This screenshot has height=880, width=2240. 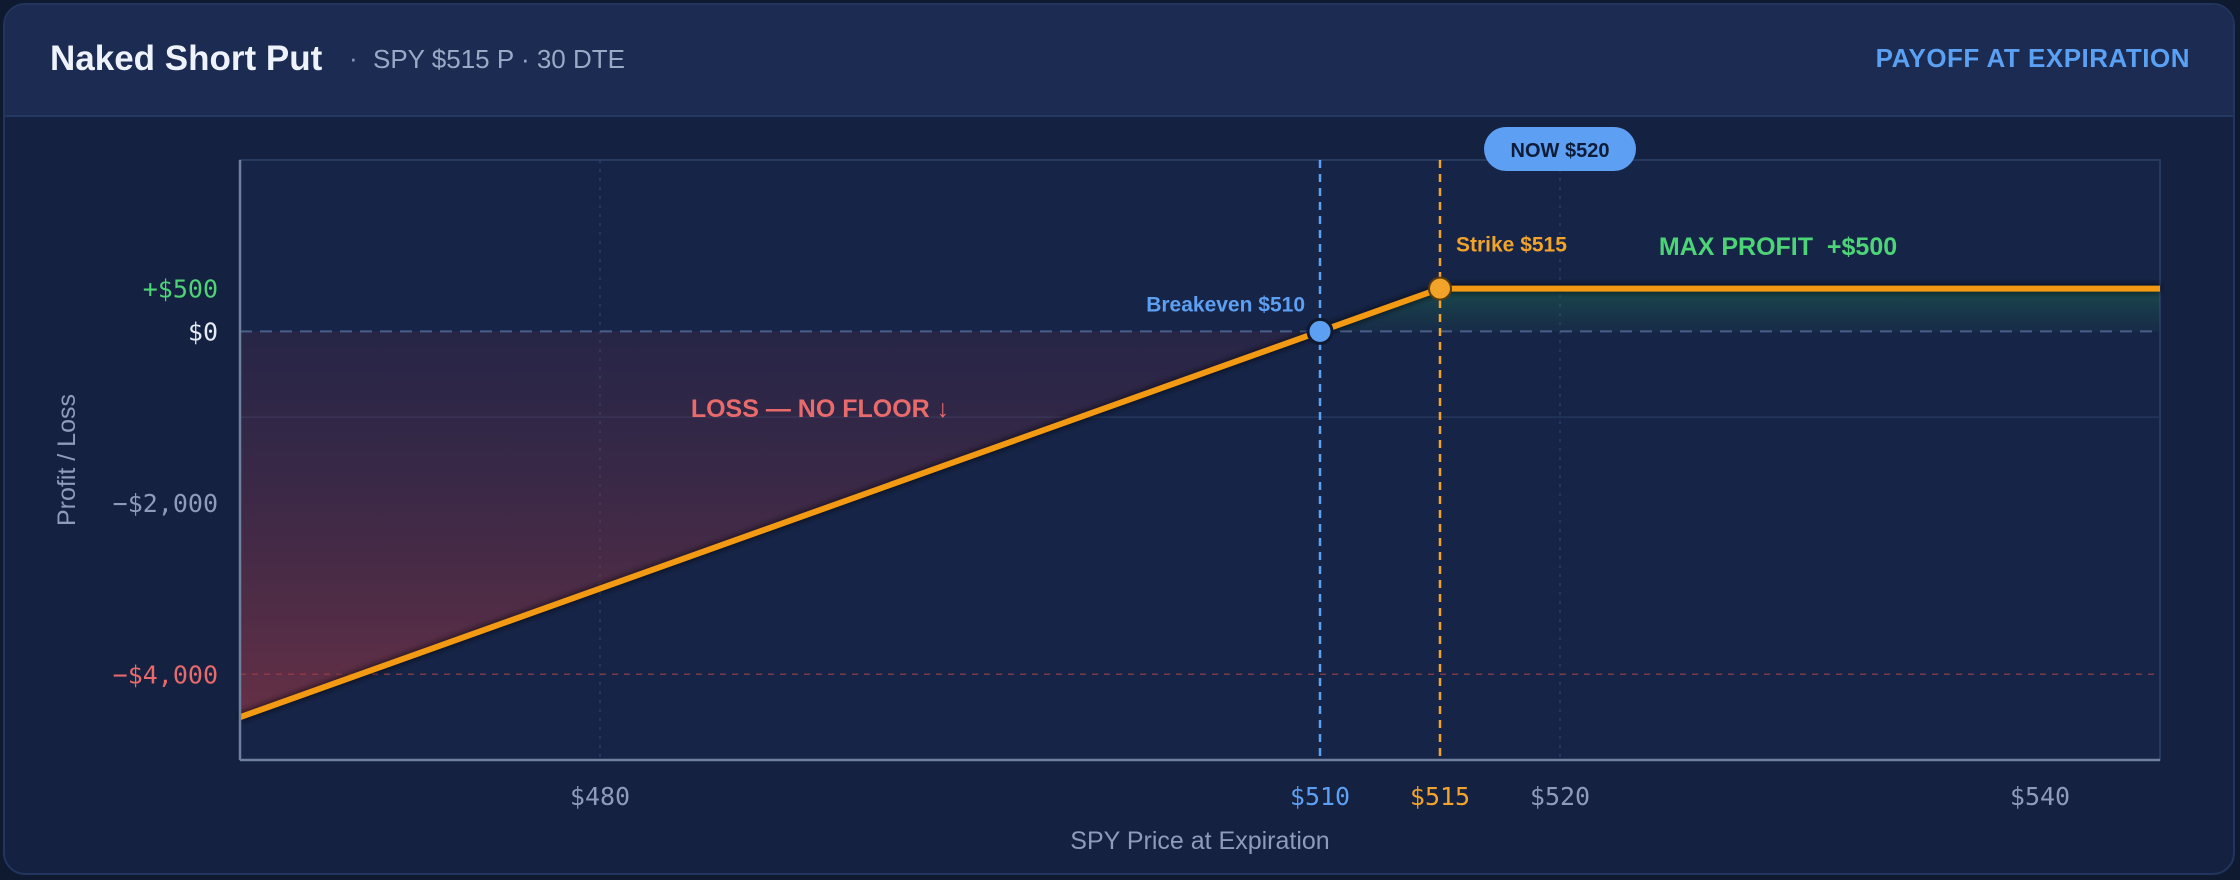 I want to click on y-tick-label: +$500, so click(x=180, y=289).